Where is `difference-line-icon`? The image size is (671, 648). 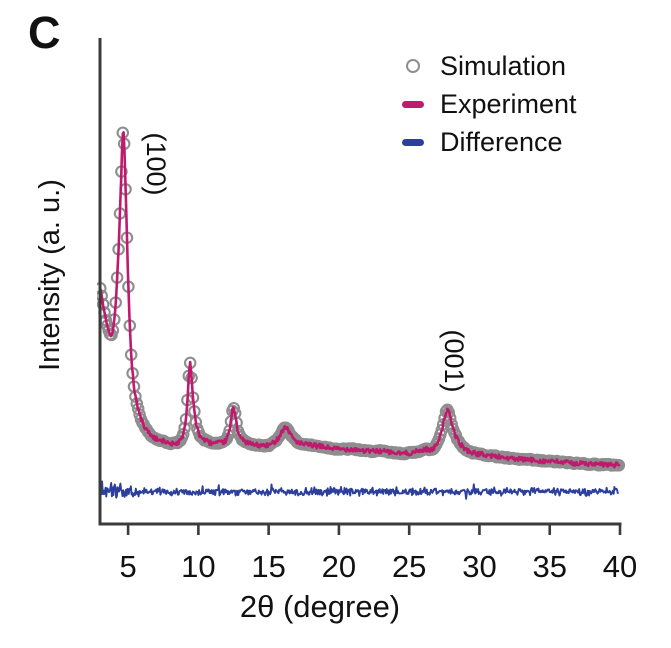
difference-line-icon is located at coordinates (413, 142).